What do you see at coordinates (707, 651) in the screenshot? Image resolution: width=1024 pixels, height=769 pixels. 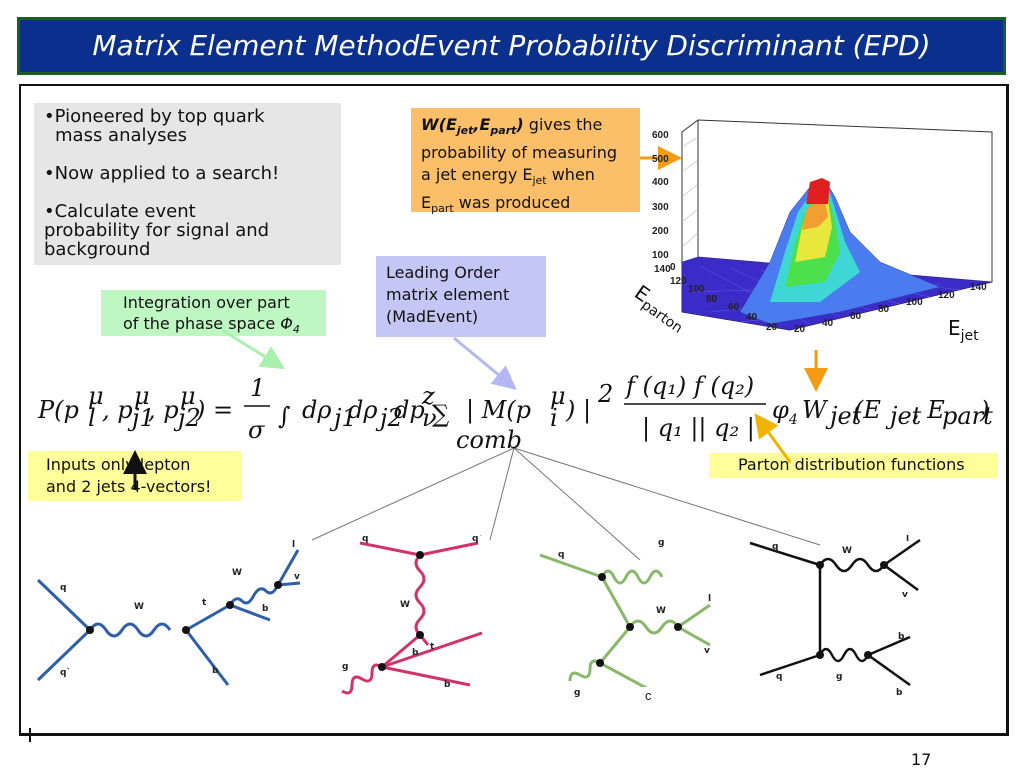 I see `d3-label-v: v` at bounding box center [707, 651].